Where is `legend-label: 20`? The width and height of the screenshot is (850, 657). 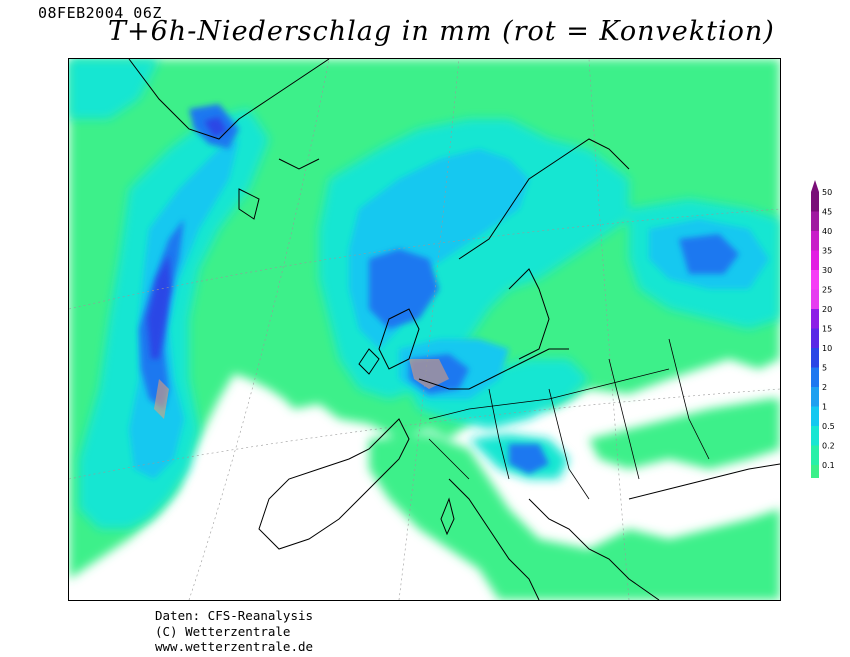 legend-label: 20 is located at coordinates (827, 309).